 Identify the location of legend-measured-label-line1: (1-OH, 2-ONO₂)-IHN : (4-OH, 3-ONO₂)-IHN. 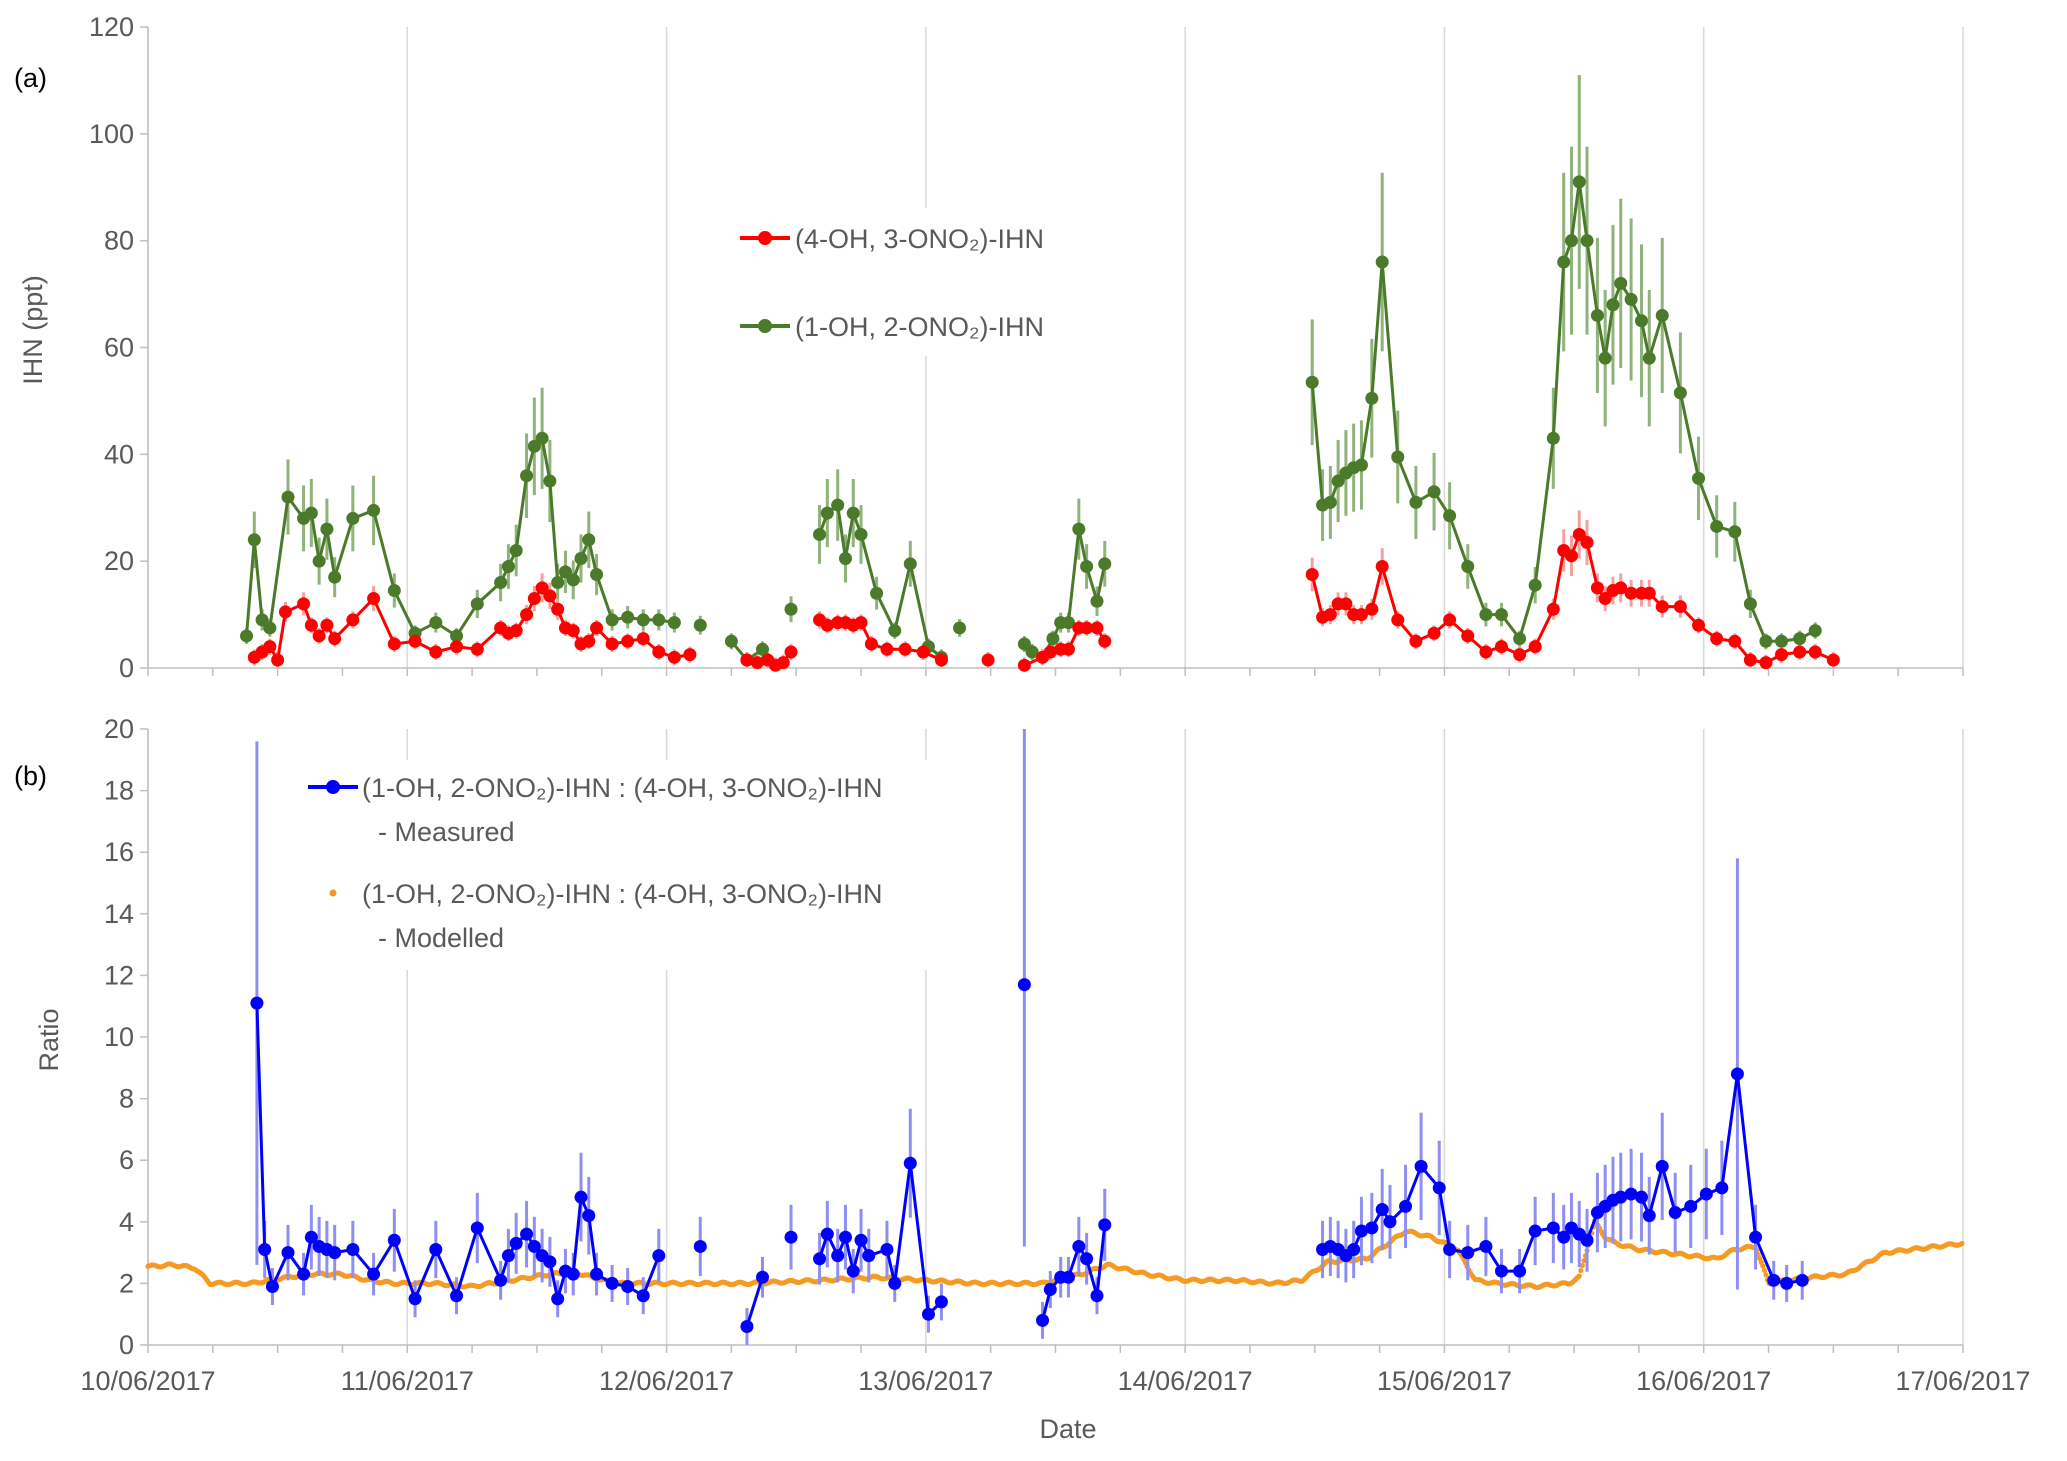
(622, 788).